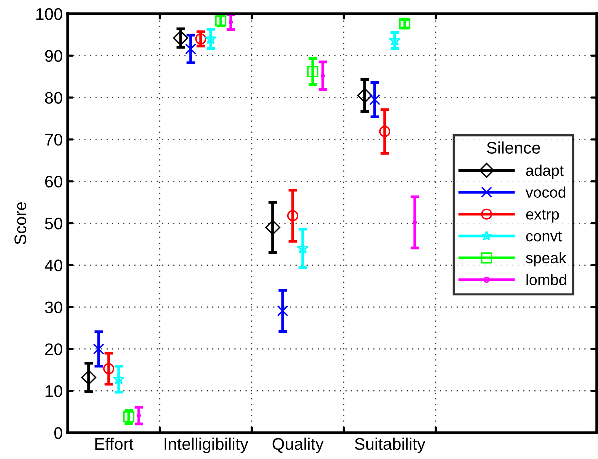 The image size is (598, 459). I want to click on y-tick-label: 0, so click(58, 433).